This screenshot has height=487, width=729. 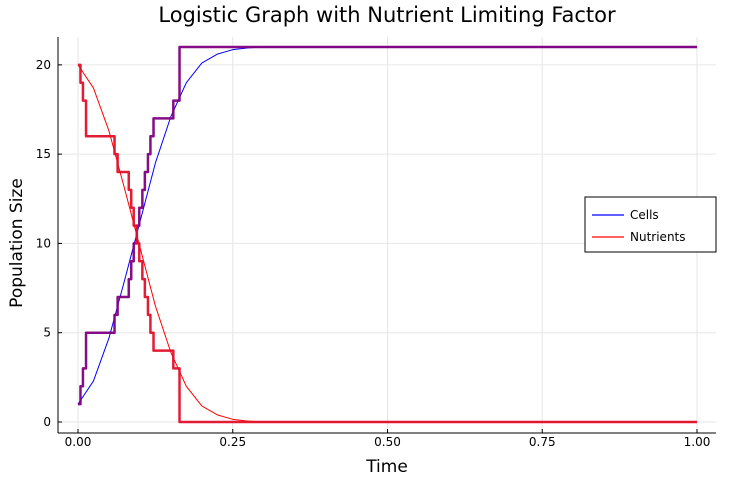 I want to click on legend: Cells Nutrients, so click(x=650, y=224).